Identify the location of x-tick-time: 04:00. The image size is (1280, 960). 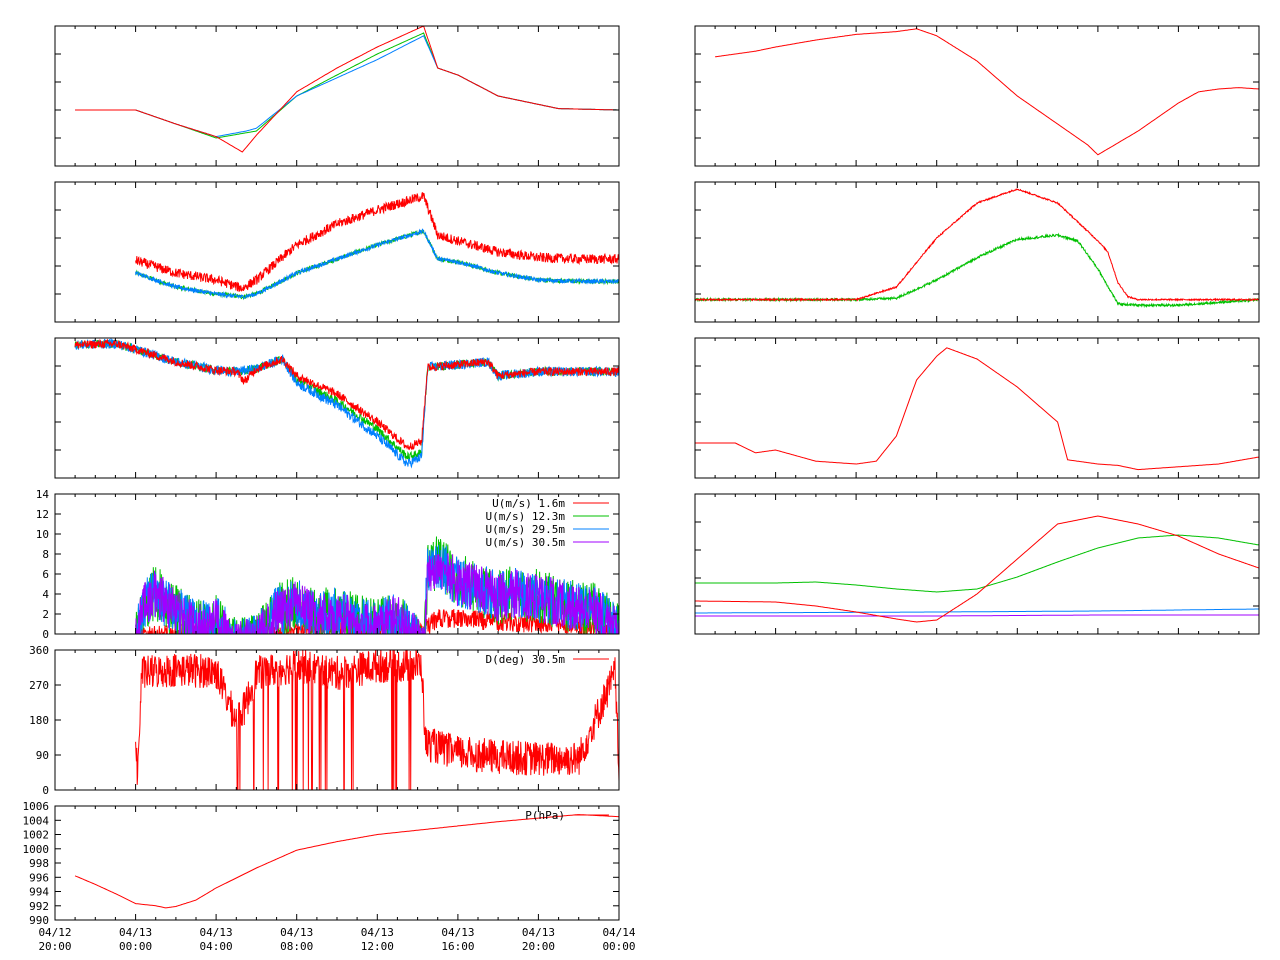
(216, 946).